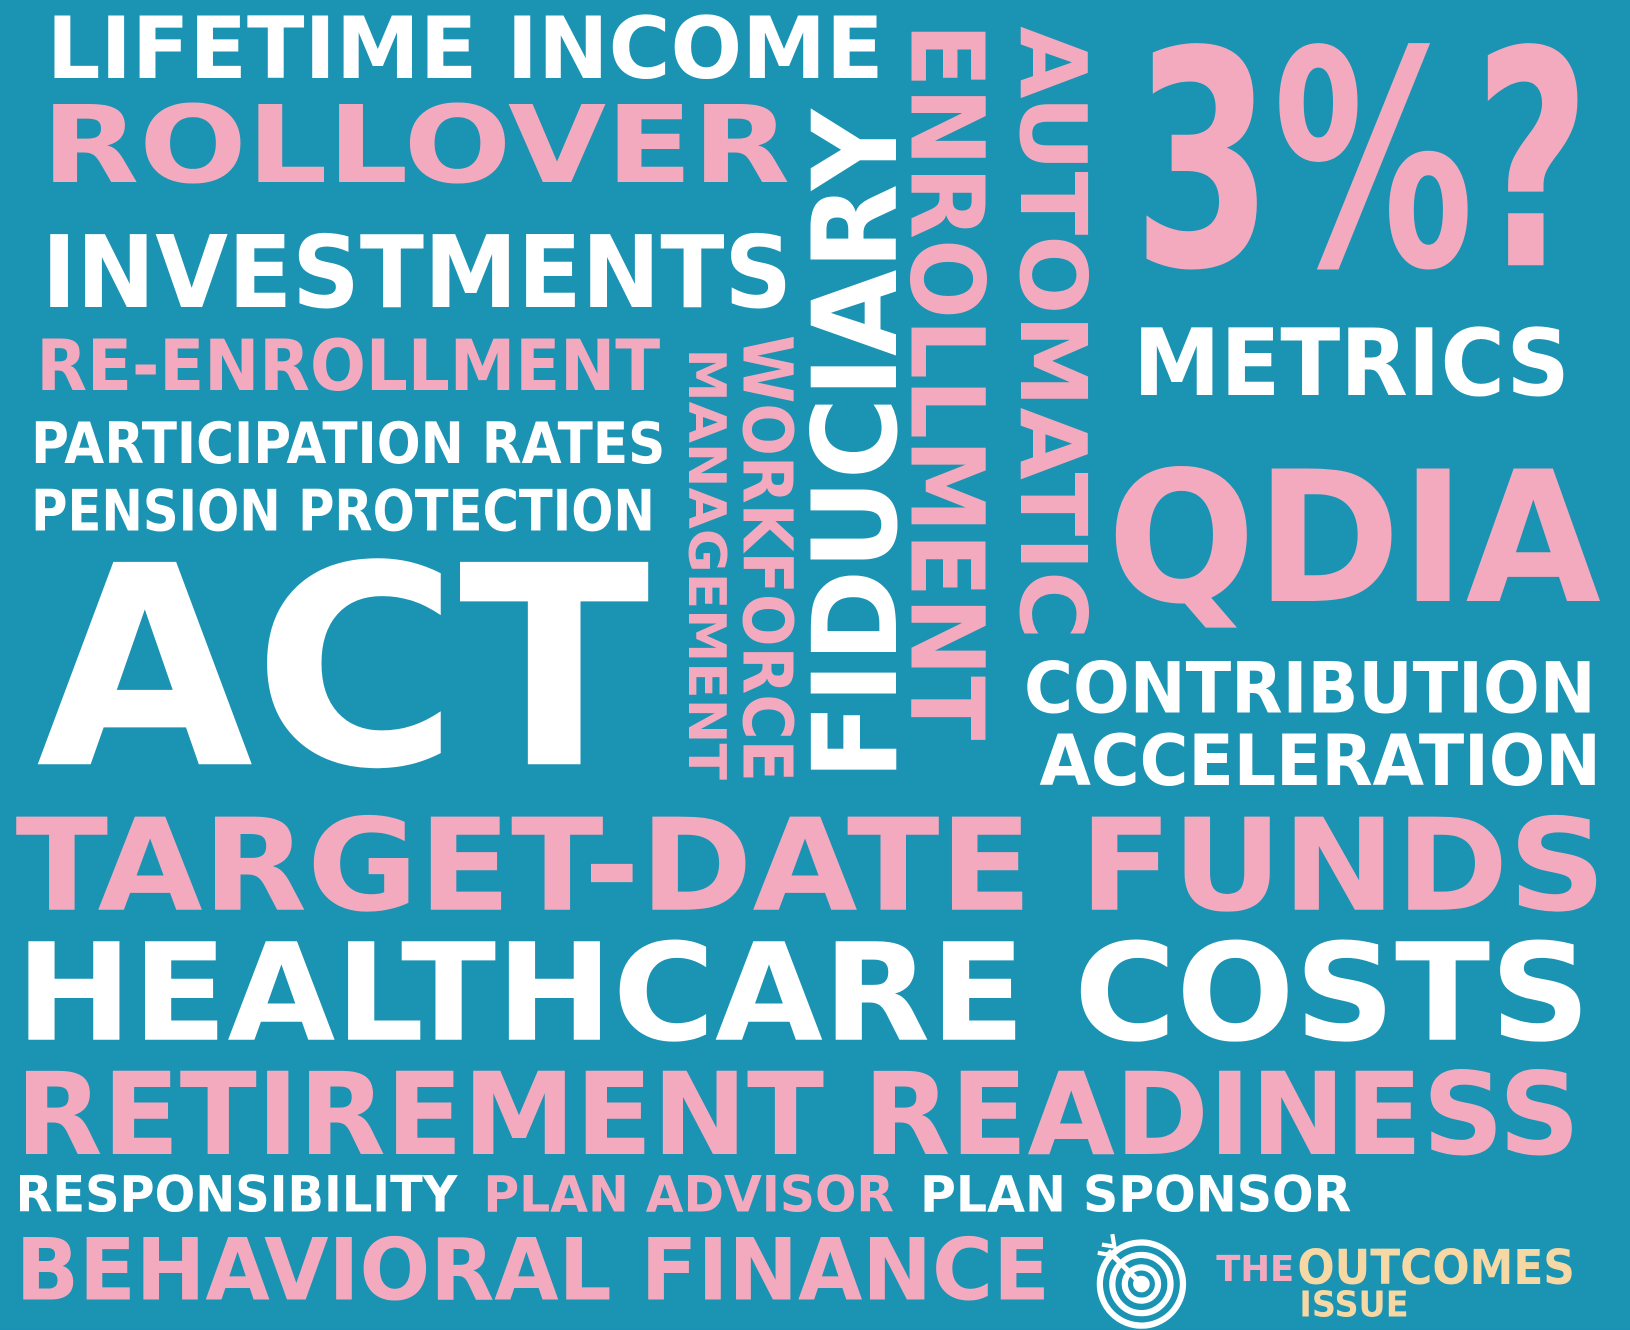  I want to click on logo-issue: ISSUE, so click(1353, 1304).